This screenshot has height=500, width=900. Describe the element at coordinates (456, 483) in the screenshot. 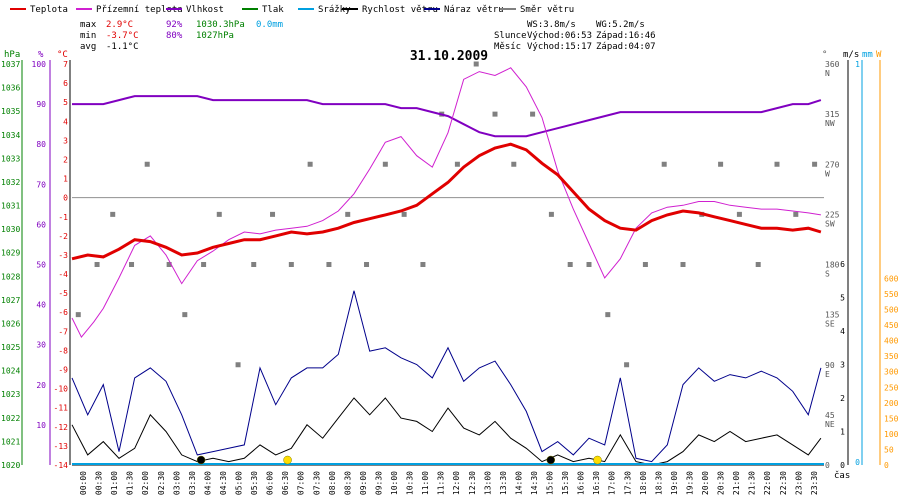

I see `x-tick: 12:00` at that location.